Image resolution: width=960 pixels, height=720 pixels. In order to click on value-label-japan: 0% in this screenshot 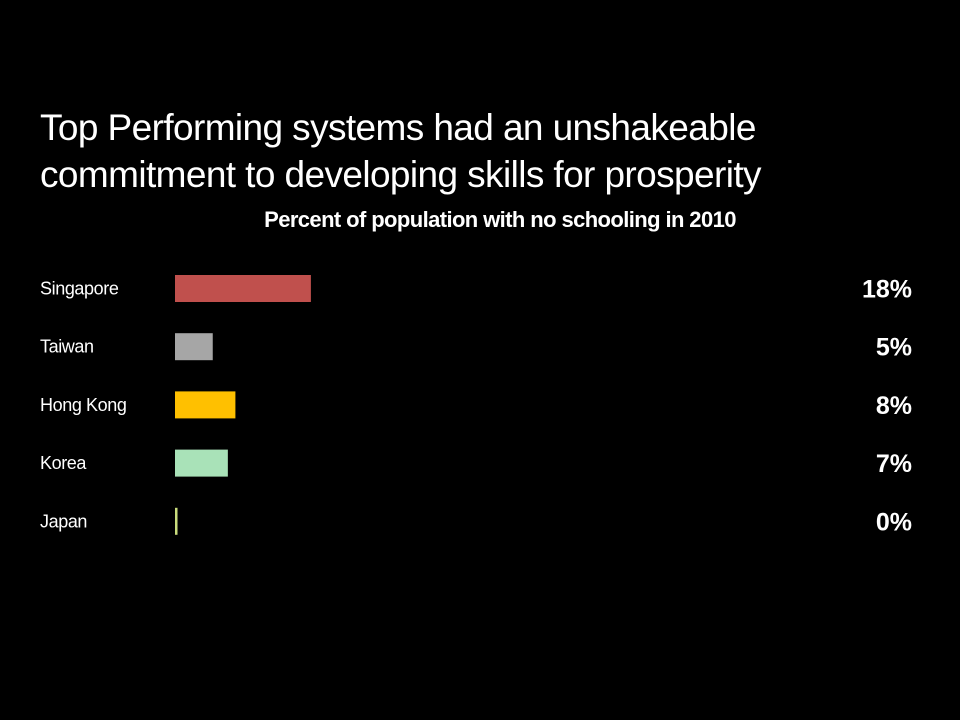, I will do `click(894, 522)`.